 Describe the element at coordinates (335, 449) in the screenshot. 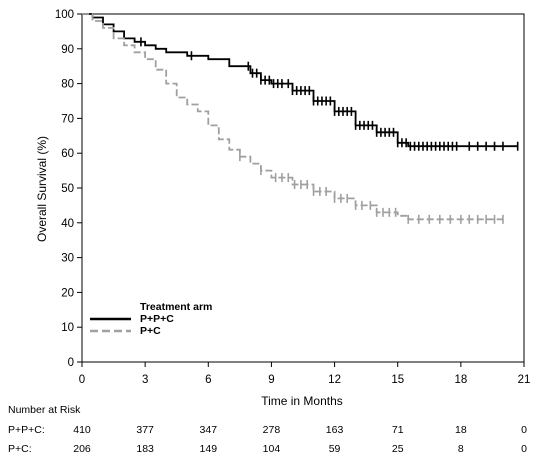

I see `risk-count: 59` at that location.